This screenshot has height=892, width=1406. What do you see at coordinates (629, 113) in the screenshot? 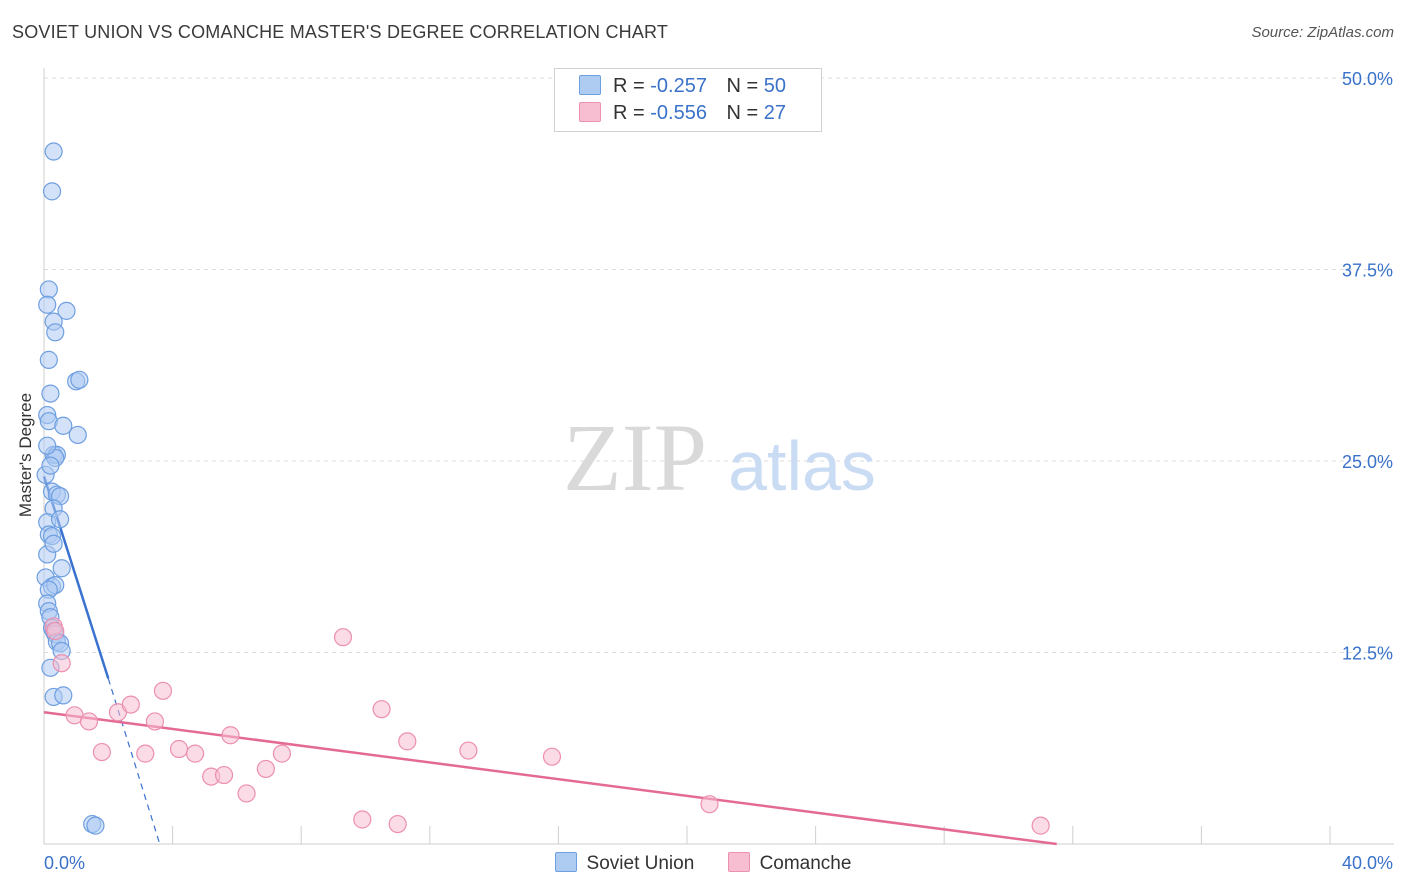
I see `comanche-r-label: R =` at bounding box center [629, 113].